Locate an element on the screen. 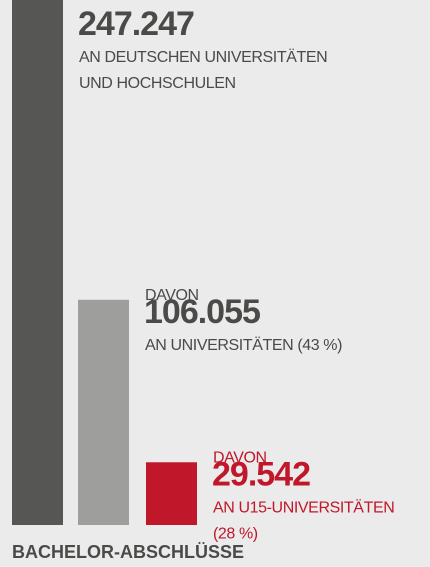 Image resolution: width=430 pixels, height=567 pixels. category-label: UND HOCHSCHULEN is located at coordinates (157, 83).